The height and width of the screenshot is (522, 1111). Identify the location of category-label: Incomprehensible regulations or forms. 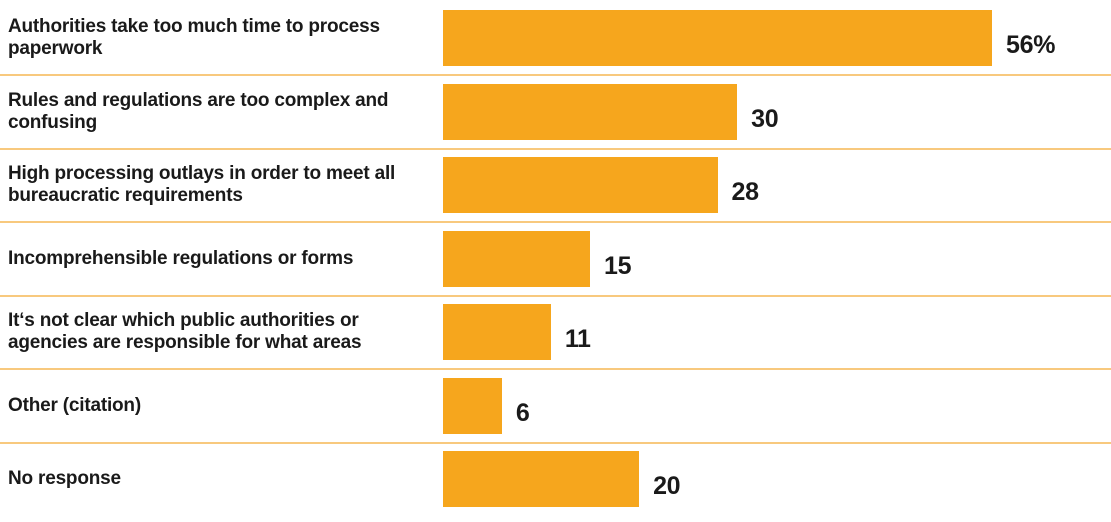
(181, 258).